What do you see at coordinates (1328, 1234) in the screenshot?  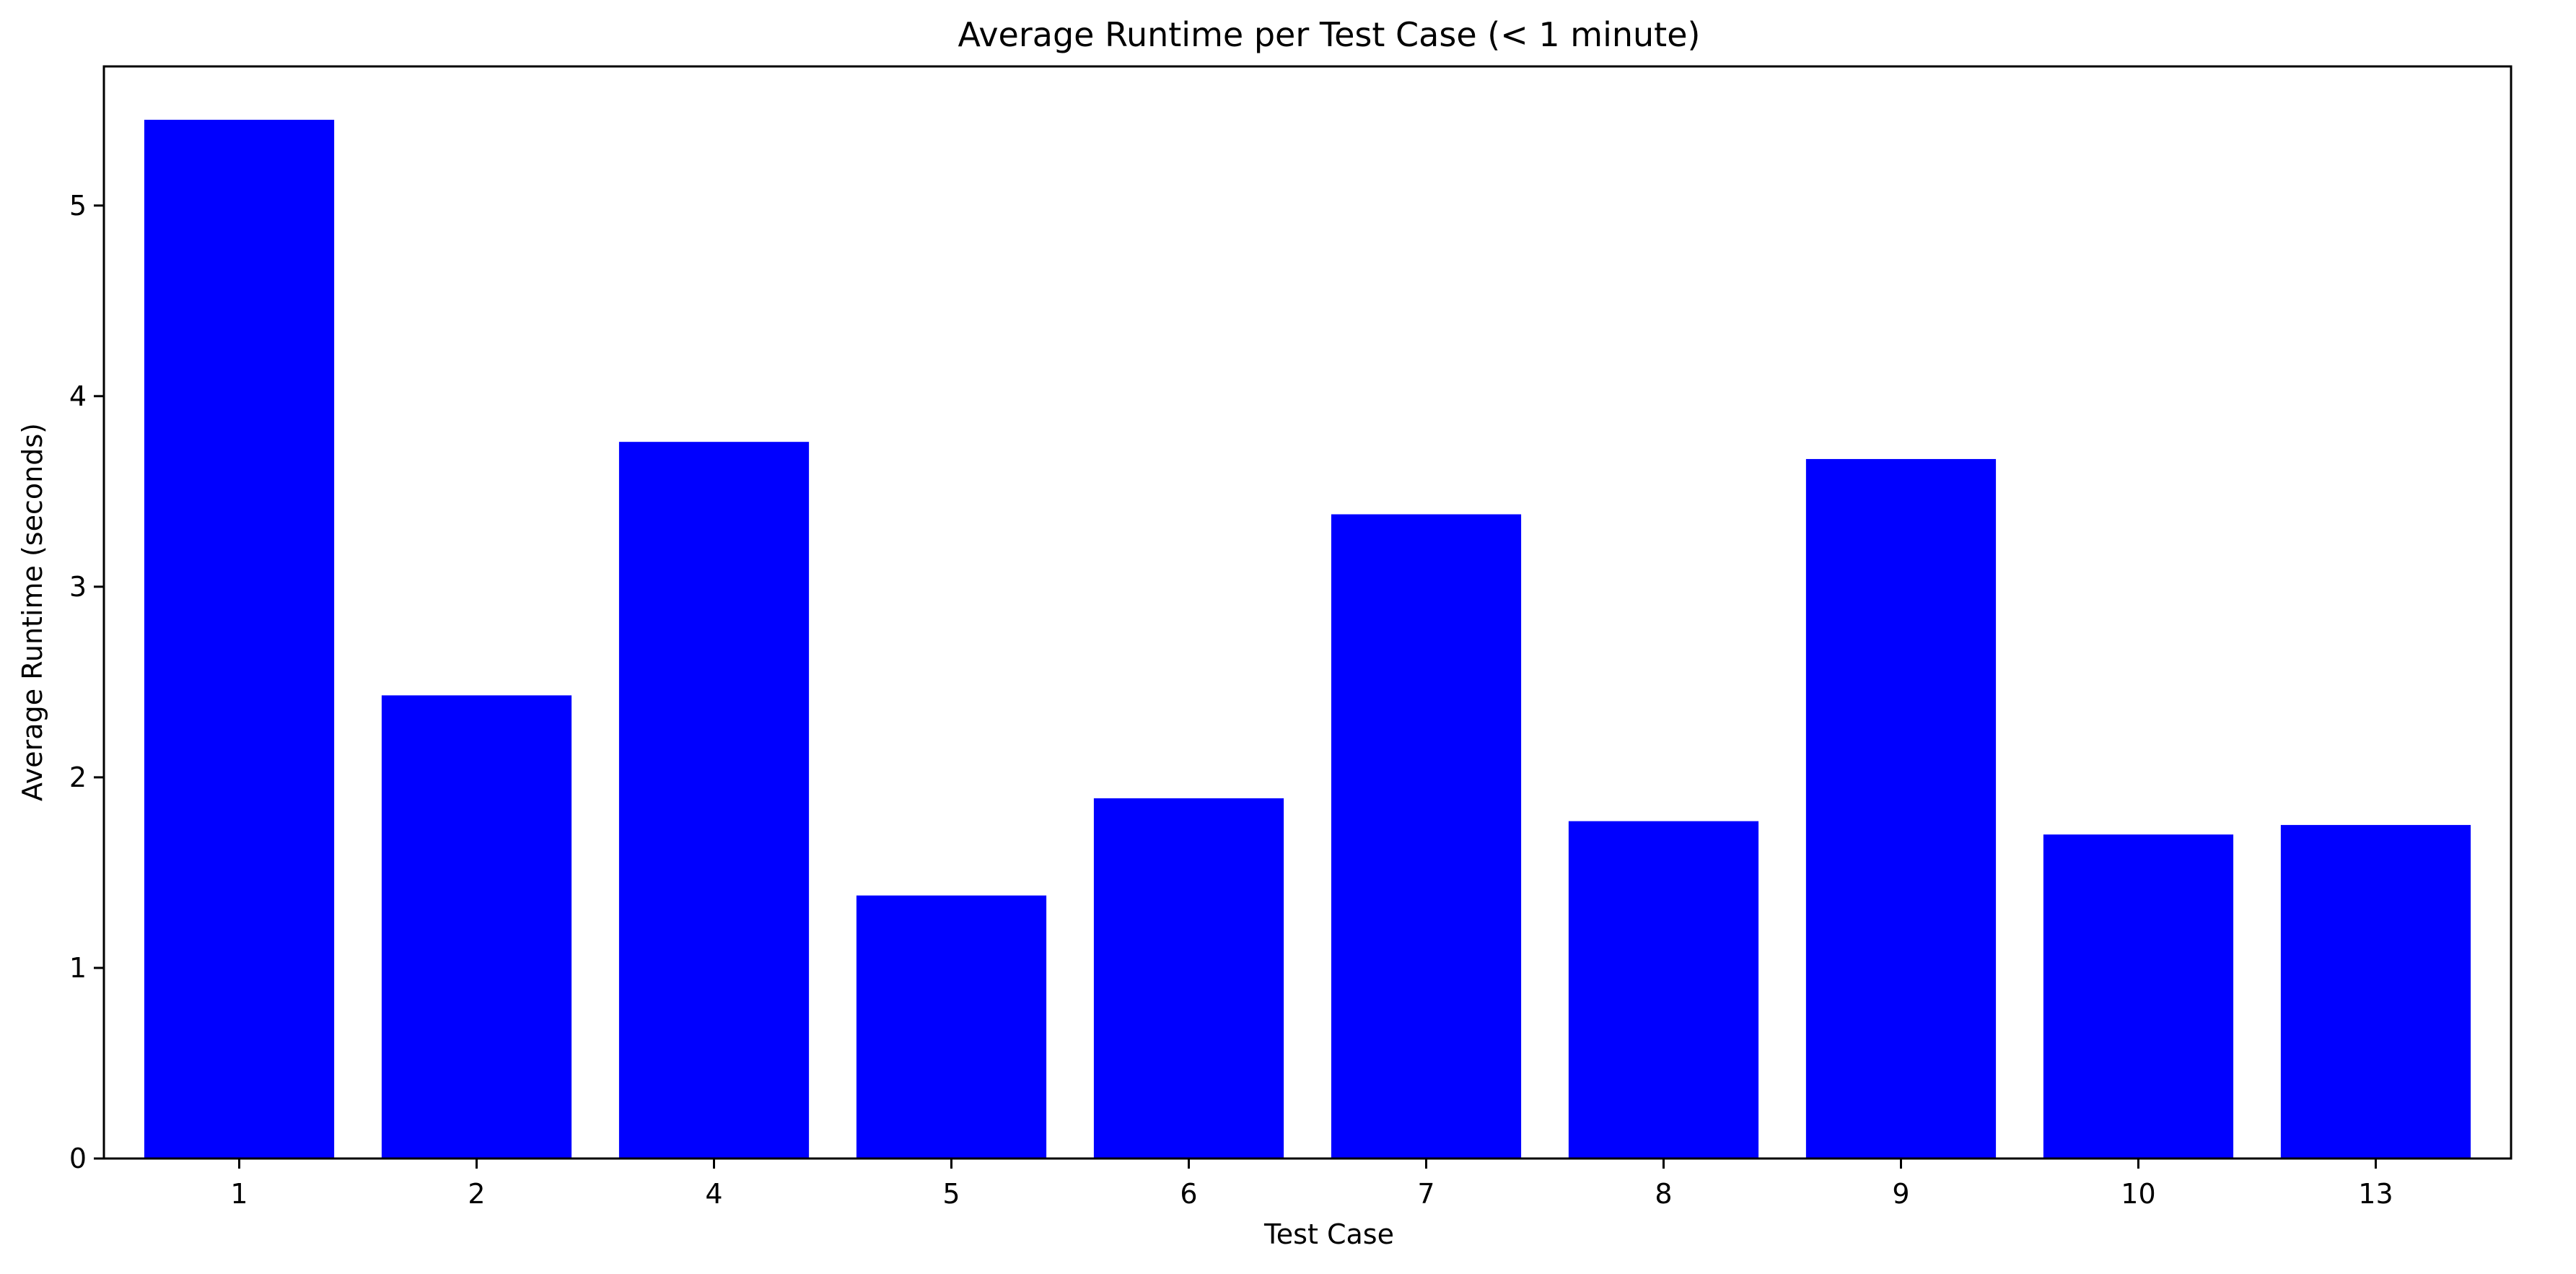 I see `x-axis-label: Test Case` at bounding box center [1328, 1234].